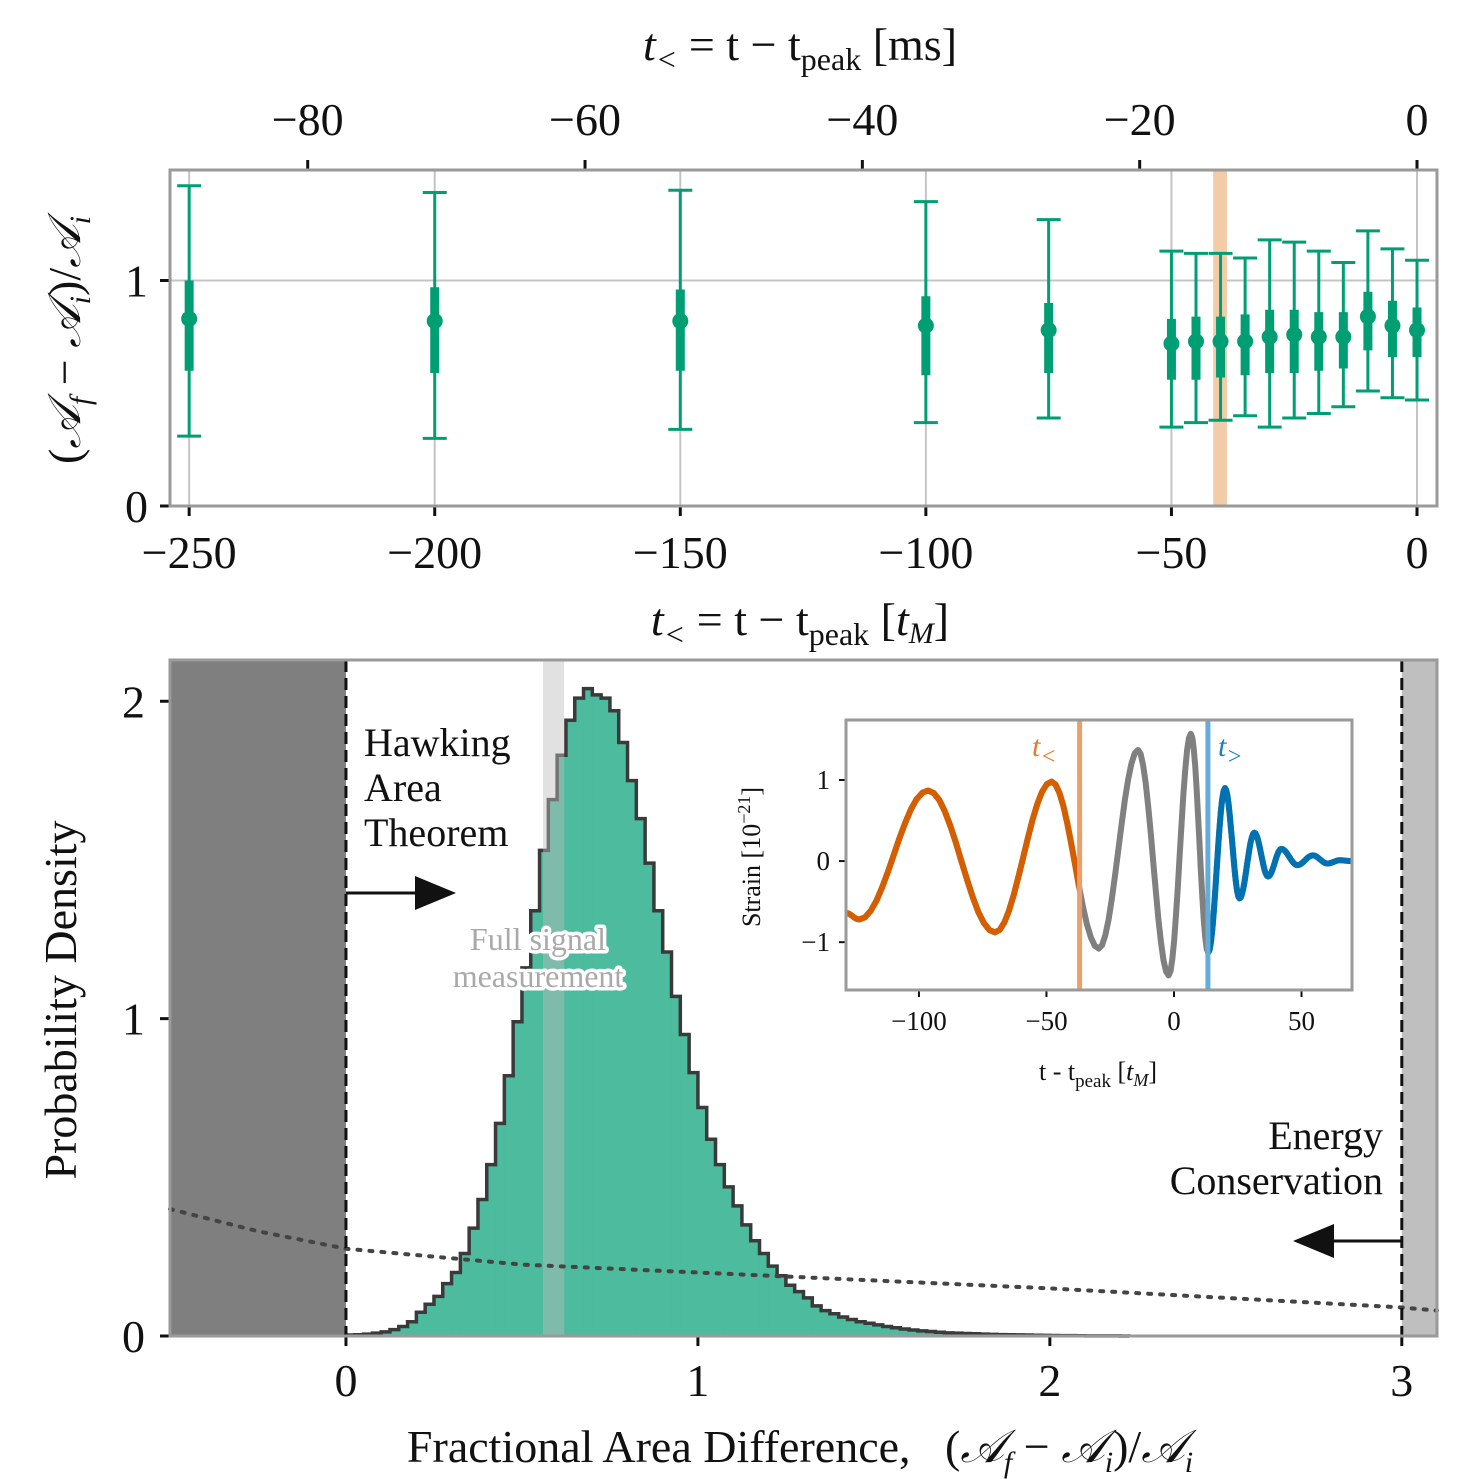  Describe the element at coordinates (538, 939) in the screenshot. I see `full-signal-label-line1: Full signal` at that location.